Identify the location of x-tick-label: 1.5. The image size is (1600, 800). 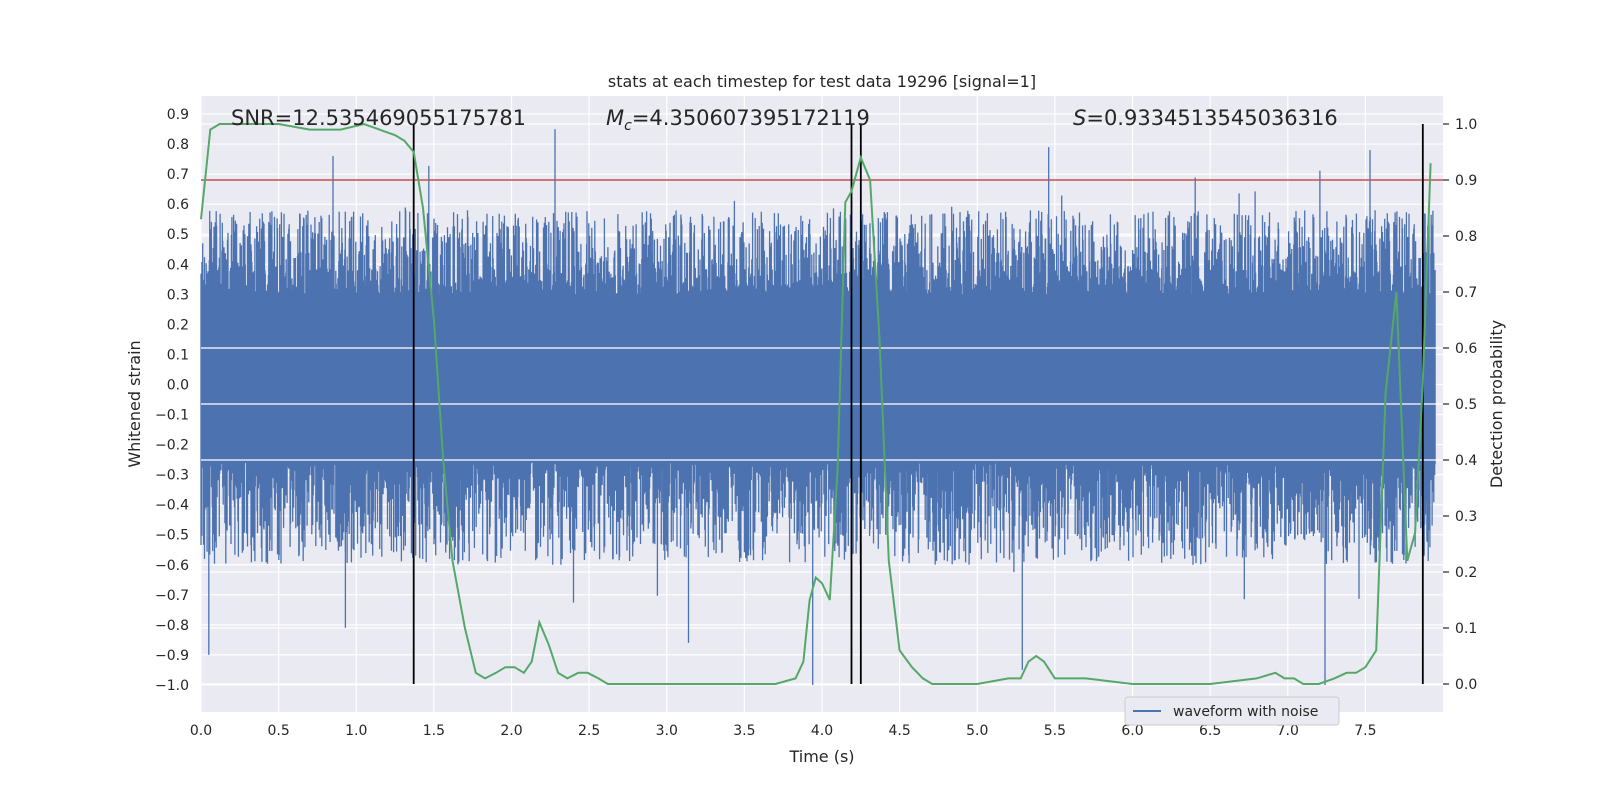
(434, 731).